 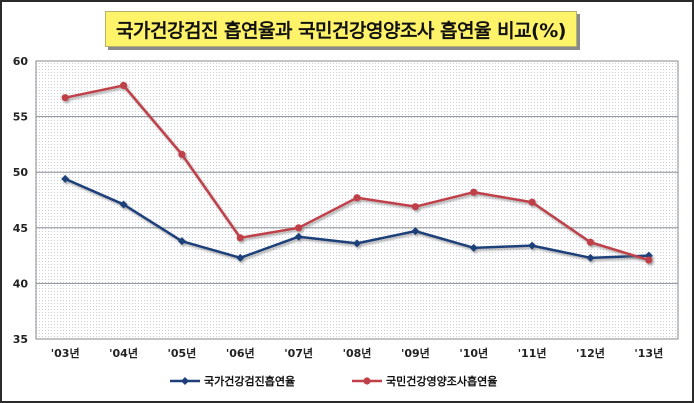 I want to click on y-tick-label: 45, so click(x=20, y=228).